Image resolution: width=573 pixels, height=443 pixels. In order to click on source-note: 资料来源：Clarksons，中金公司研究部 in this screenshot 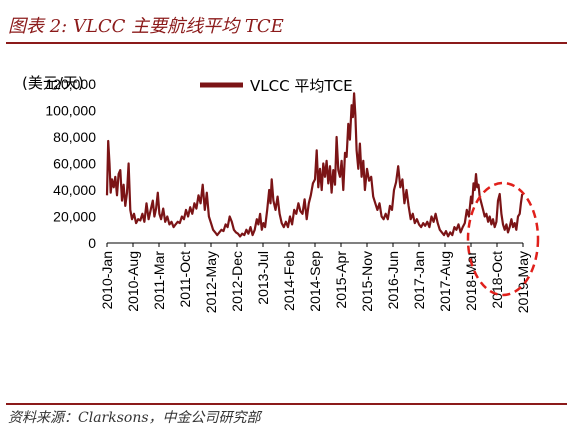, I will do `click(134, 418)`.